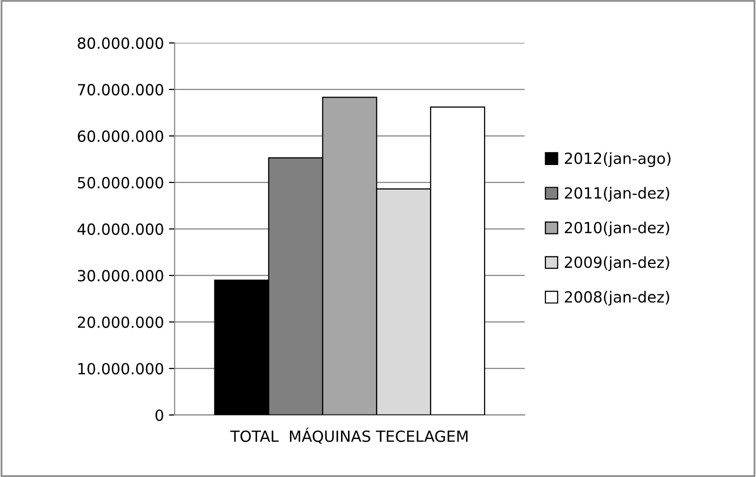 This screenshot has width=756, height=477. Describe the element at coordinates (121, 276) in the screenshot. I see `y-tick-label: 30.000.000` at that location.